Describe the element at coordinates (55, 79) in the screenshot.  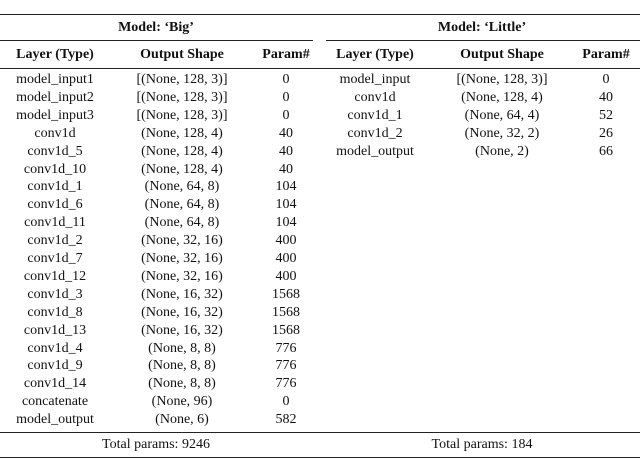
I see `layer-name: model_input1` at that location.